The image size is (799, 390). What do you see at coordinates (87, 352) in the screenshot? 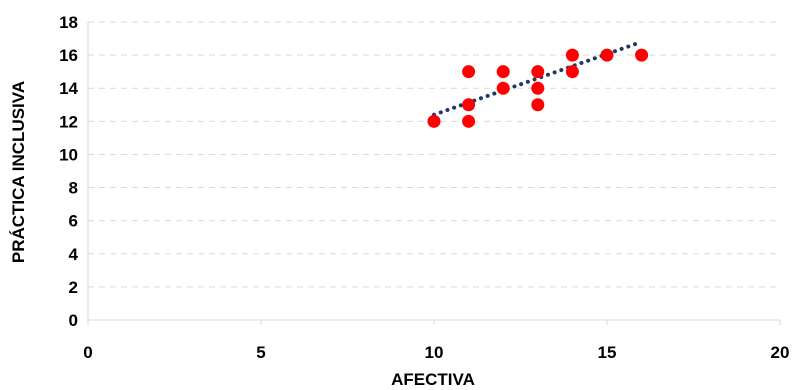
I see `x-tick-label: 0` at bounding box center [87, 352].